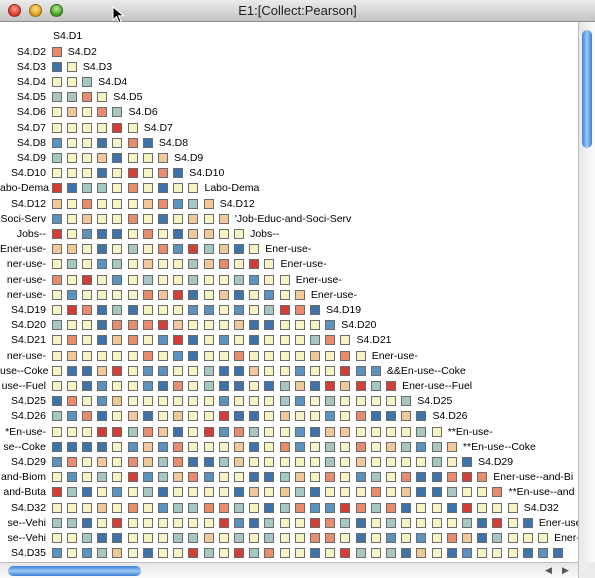  What do you see at coordinates (548, 570) in the screenshot?
I see `scroll-left-icon: ◀` at bounding box center [548, 570].